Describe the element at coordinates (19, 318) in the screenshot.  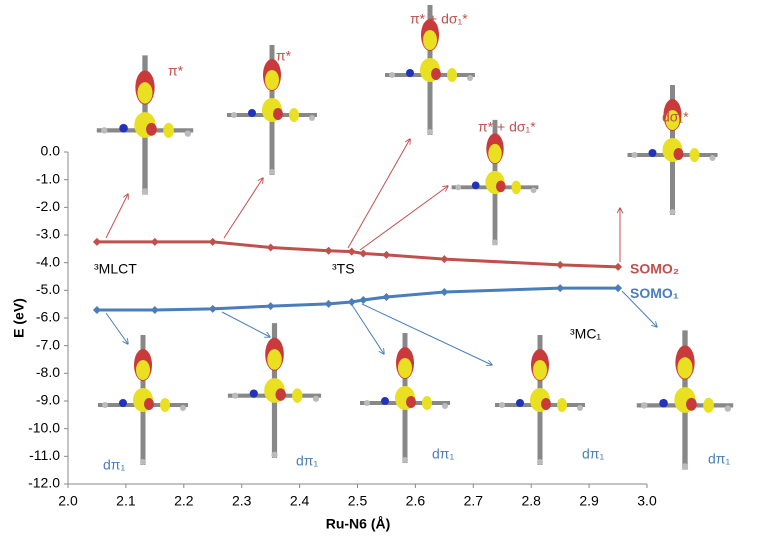
I see `y-axis-label: E (eV)` at that location.